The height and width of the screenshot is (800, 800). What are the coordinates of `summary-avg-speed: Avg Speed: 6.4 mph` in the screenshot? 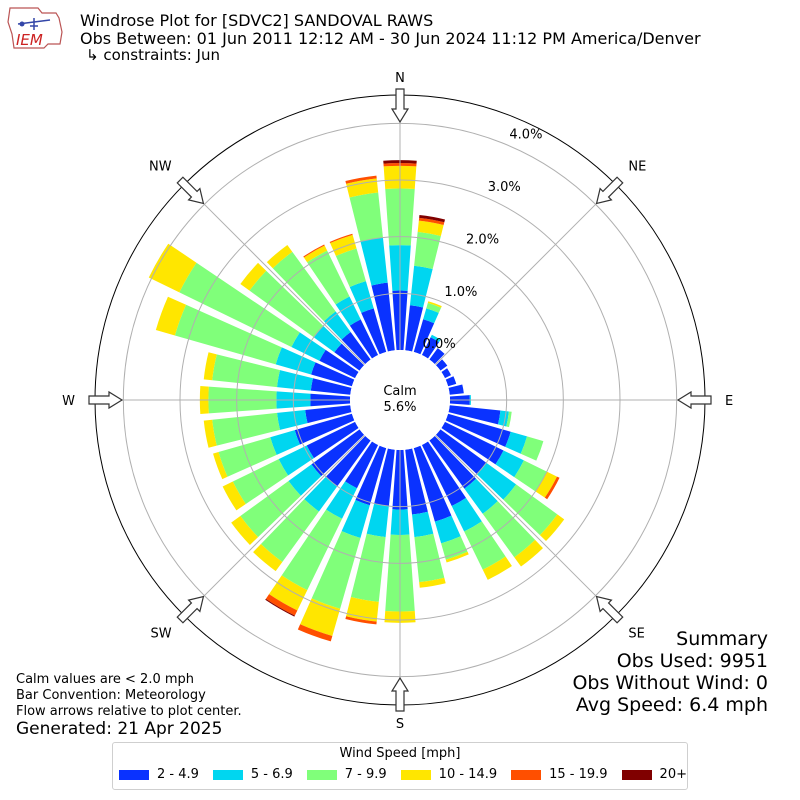 It's located at (671, 705).